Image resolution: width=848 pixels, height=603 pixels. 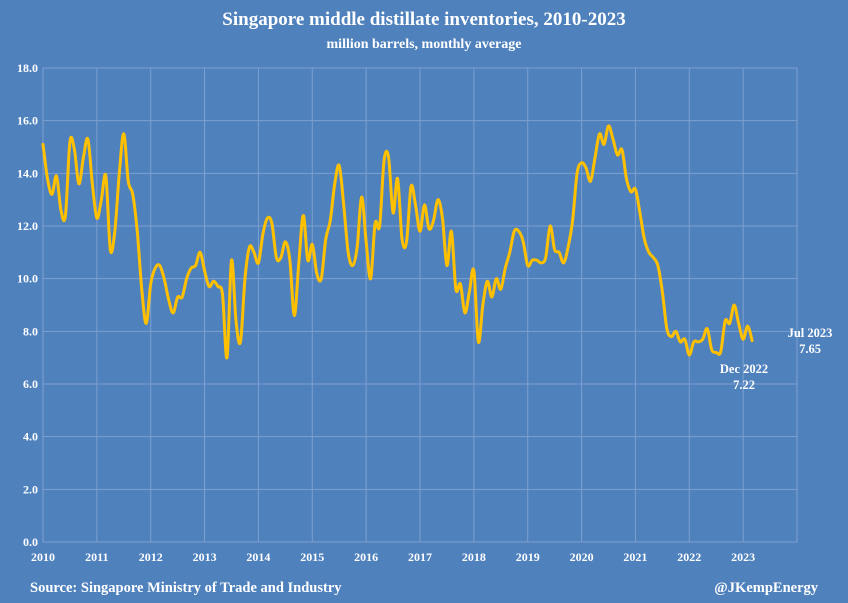 What do you see at coordinates (30, 331) in the screenshot?
I see `y-tick-label: 8.0` at bounding box center [30, 331].